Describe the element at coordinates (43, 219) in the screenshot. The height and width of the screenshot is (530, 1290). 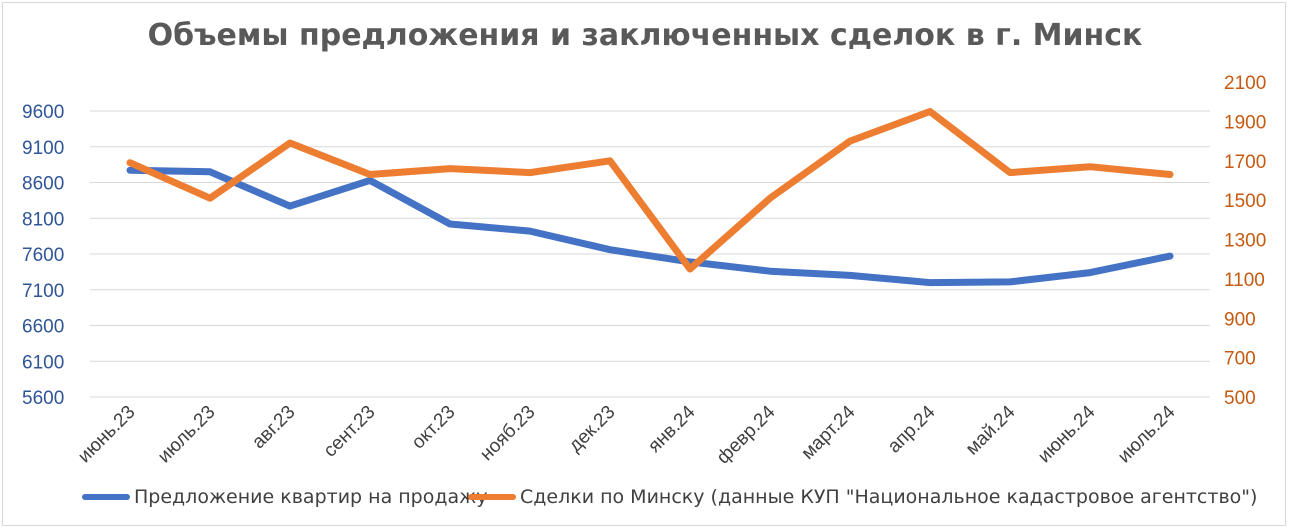
I see `y-left-tick-label: 8100` at that location.